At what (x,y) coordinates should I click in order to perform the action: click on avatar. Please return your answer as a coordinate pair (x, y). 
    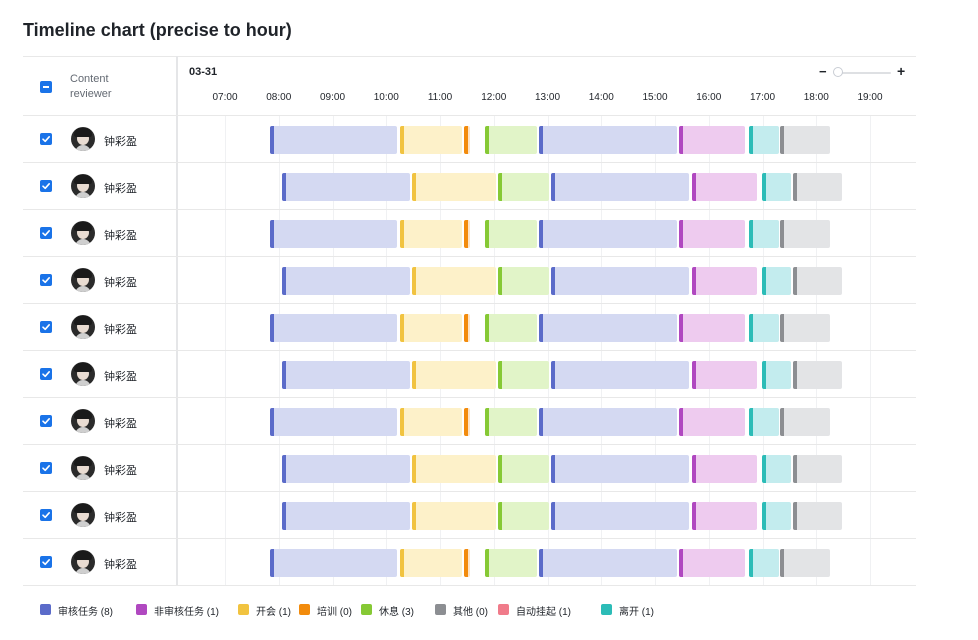
    Looking at the image, I should click on (83, 515).